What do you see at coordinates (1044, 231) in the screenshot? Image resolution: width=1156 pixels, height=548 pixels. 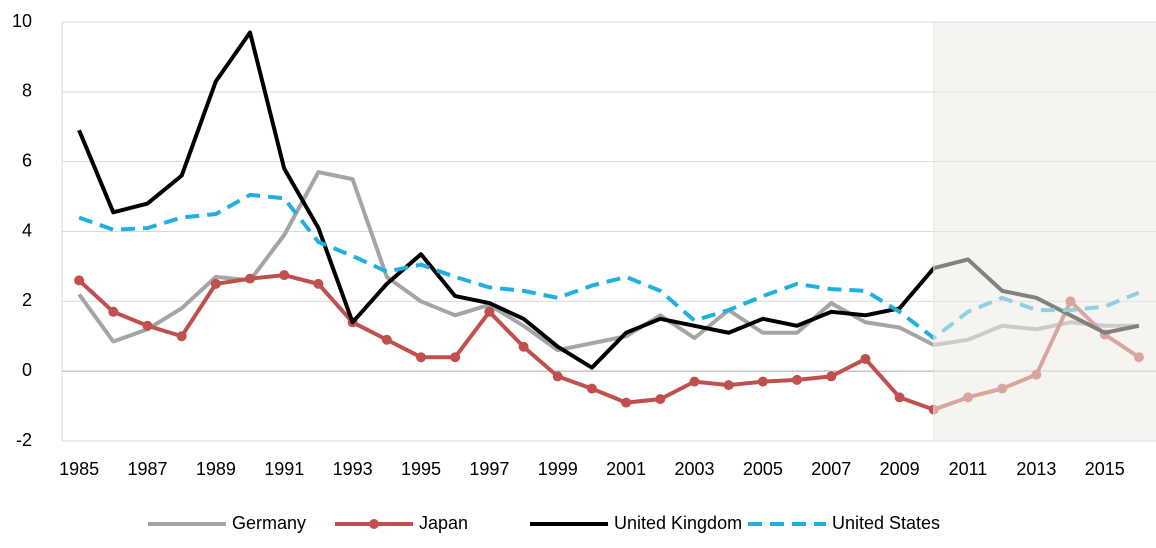 I see `forecast-shade` at bounding box center [1044, 231].